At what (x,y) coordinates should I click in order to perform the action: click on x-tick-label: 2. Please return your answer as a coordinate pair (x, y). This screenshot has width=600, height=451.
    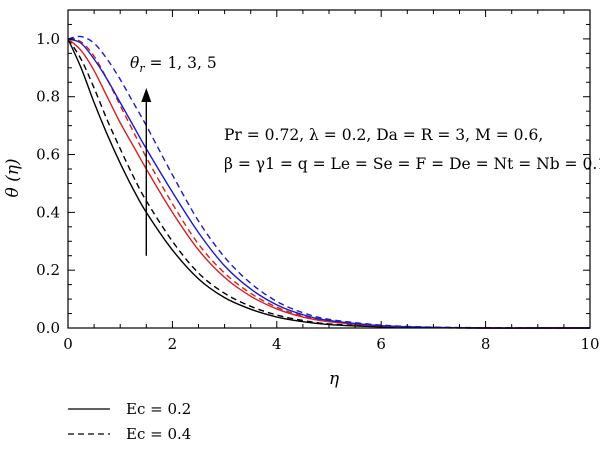
    Looking at the image, I should click on (173, 344).